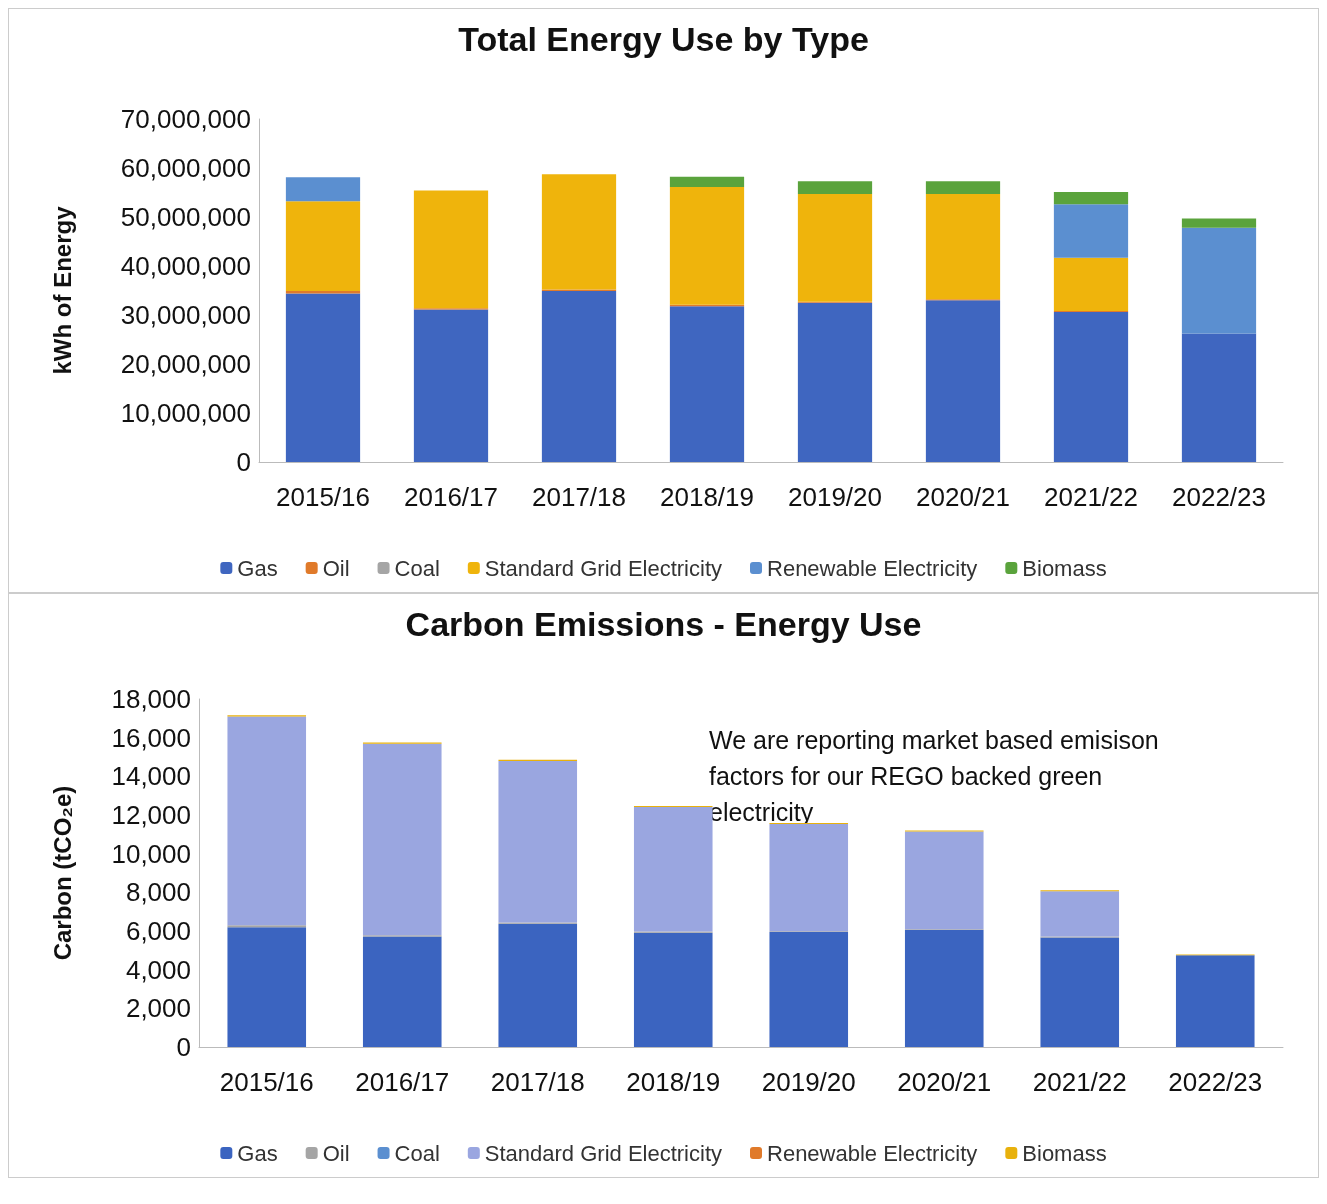  Describe the element at coordinates (151, 699) in the screenshot. I see `y-tick-label: 18,000` at that location.